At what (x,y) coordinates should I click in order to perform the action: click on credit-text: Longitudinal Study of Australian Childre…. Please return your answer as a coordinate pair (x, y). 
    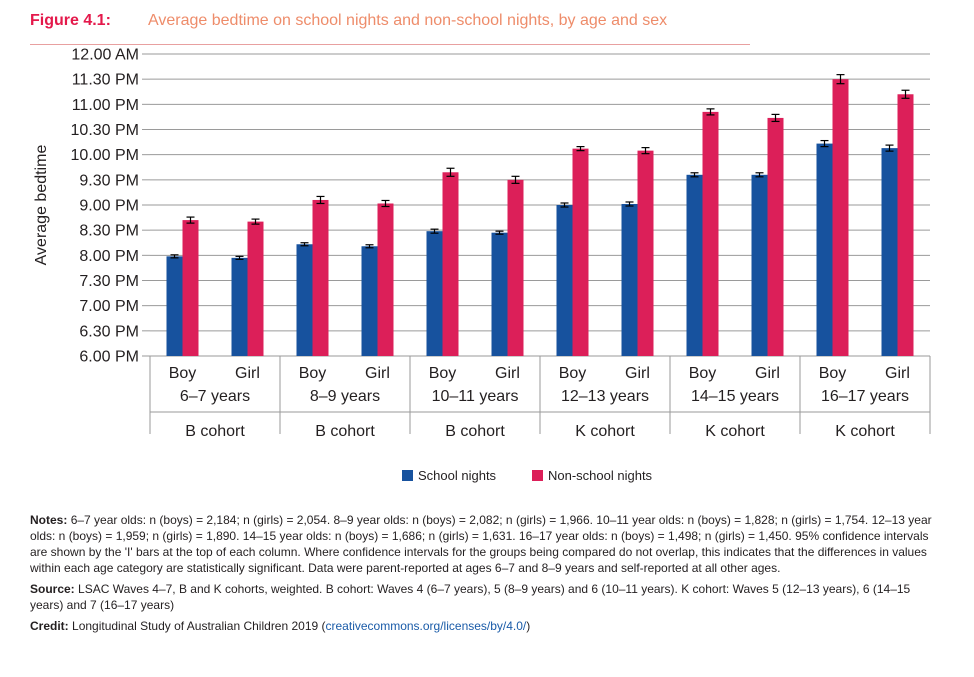
    Looking at the image, I should click on (199, 626).